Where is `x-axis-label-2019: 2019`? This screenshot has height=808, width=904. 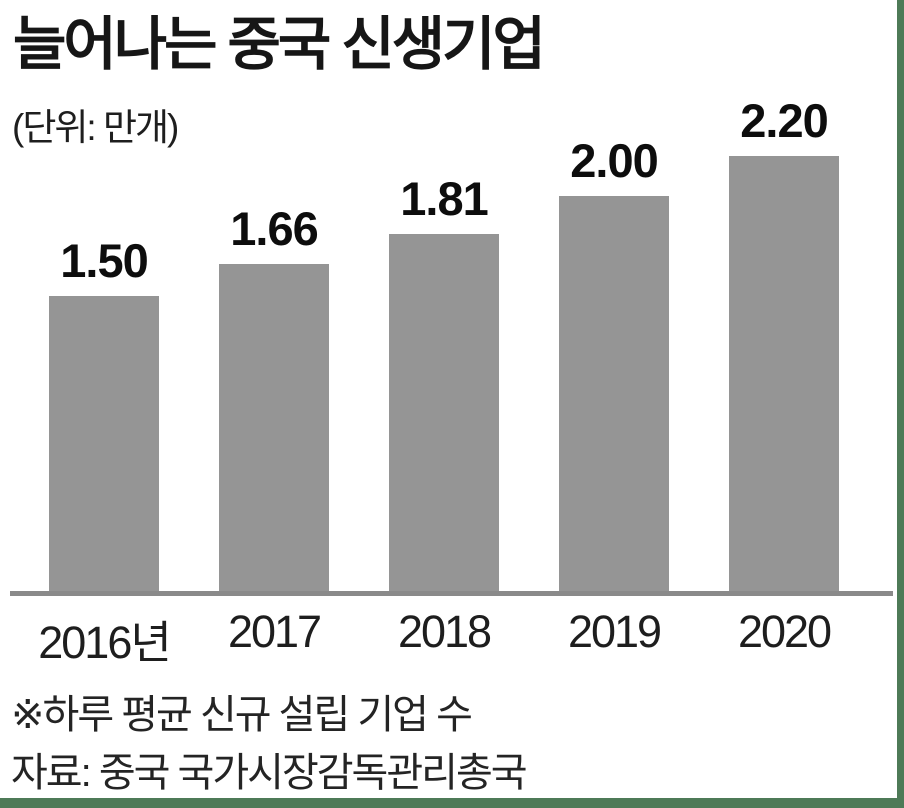
x-axis-label-2019: 2019 is located at coordinates (614, 631).